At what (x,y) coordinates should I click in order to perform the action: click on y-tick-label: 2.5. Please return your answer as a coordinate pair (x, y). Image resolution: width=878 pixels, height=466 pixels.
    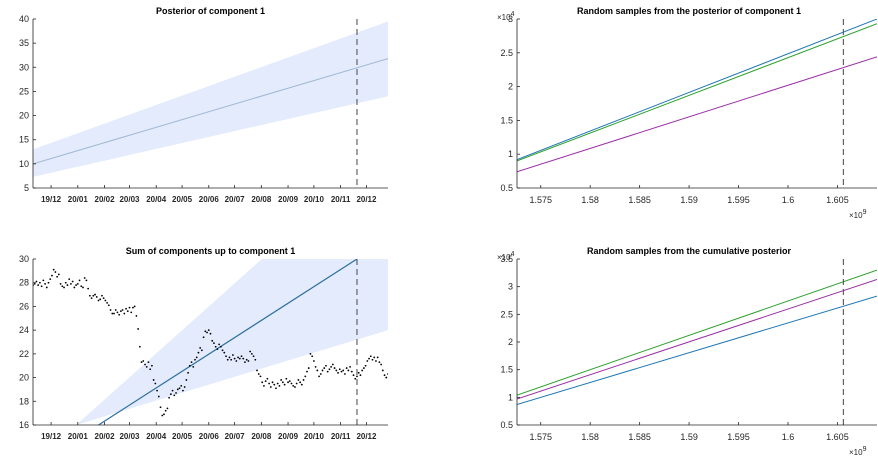
    Looking at the image, I should click on (506, 53).